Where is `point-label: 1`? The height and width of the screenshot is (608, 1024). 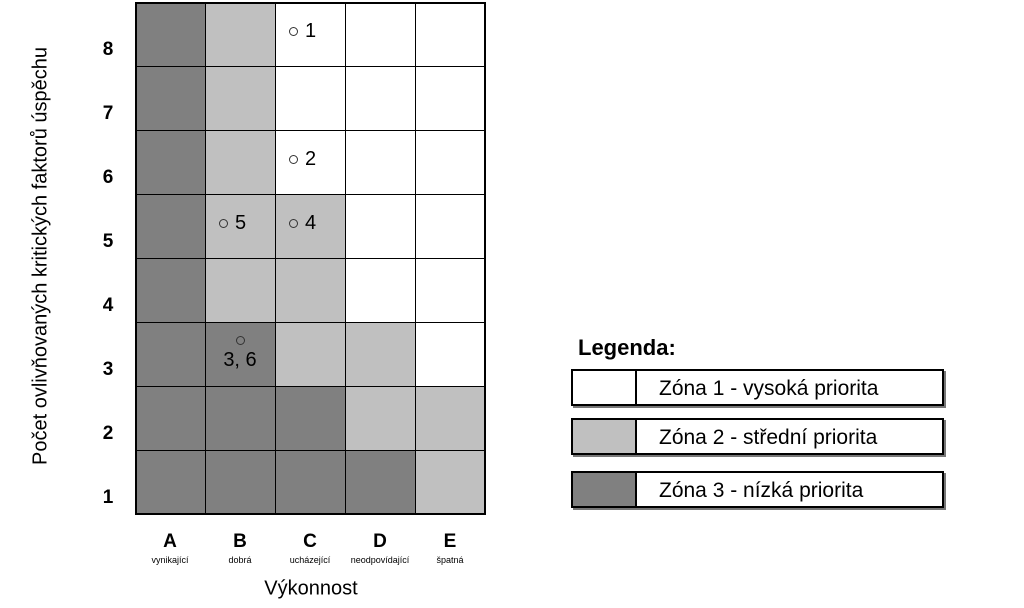 point-label: 1 is located at coordinates (311, 31).